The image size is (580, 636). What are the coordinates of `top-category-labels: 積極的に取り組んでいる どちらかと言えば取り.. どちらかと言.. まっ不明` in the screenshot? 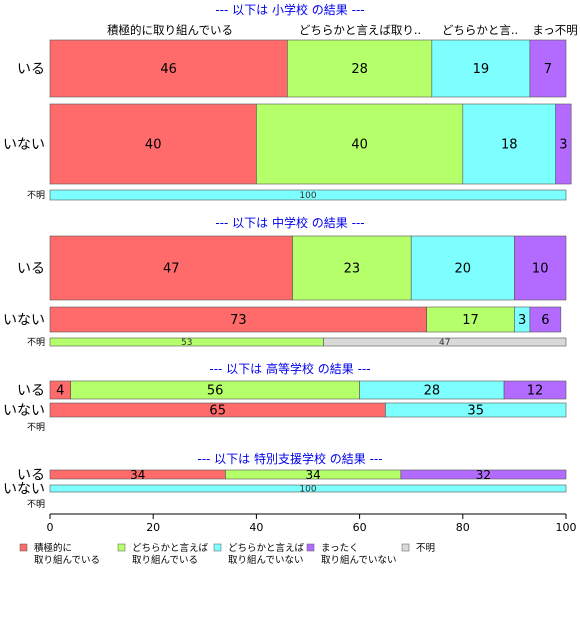 It's located at (342, 30).